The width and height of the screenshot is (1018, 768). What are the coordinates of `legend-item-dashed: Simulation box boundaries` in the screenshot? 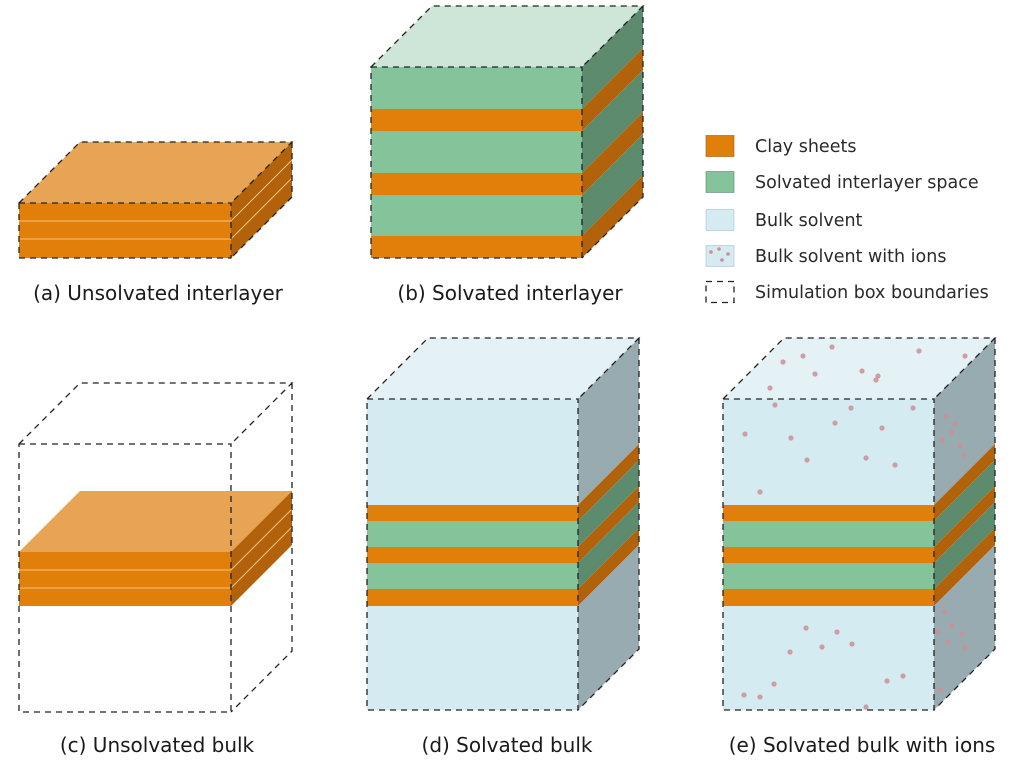 It's located at (847, 292).